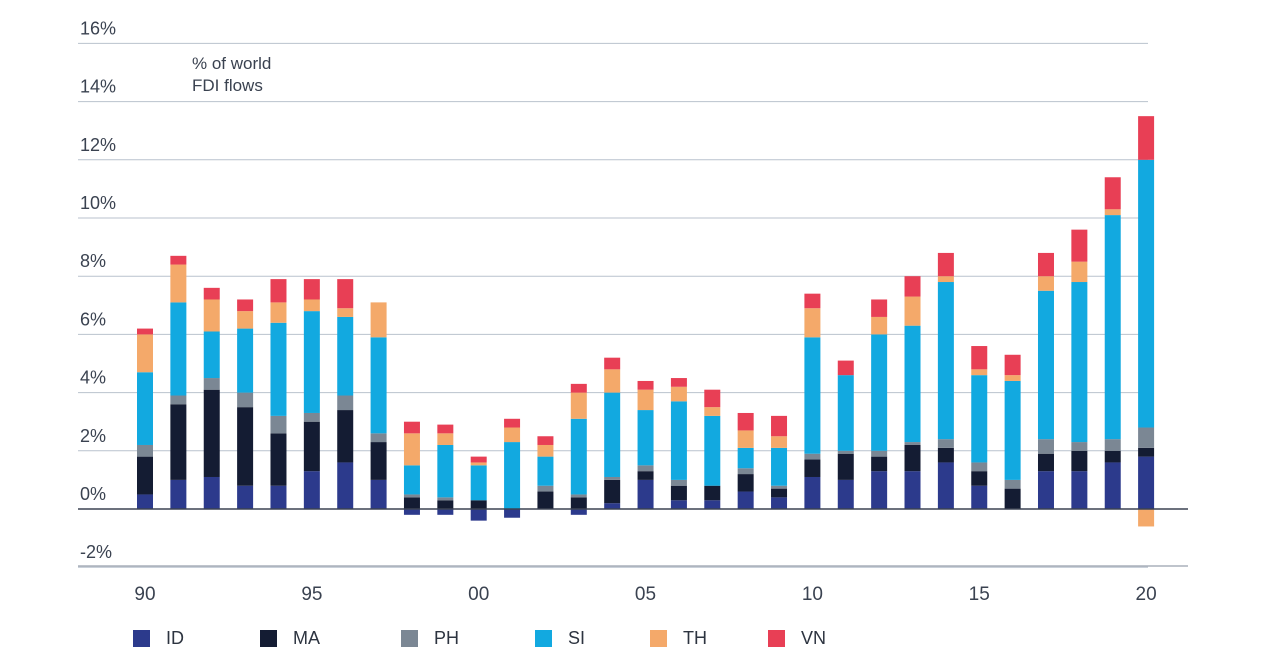 This screenshot has height=660, width=1280. I want to click on y-tick-label: 2%, so click(93, 436).